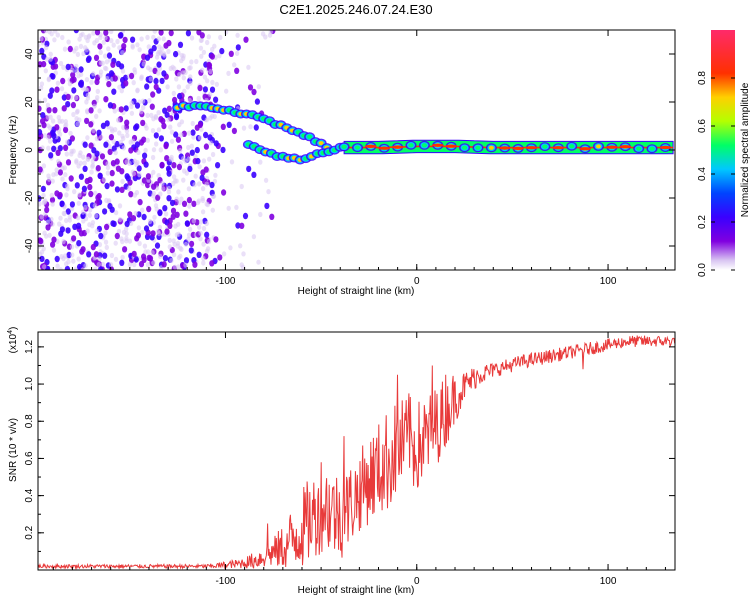 This screenshot has height=600, width=750. I want to click on spec-ytick-label: 40, so click(29, 54).